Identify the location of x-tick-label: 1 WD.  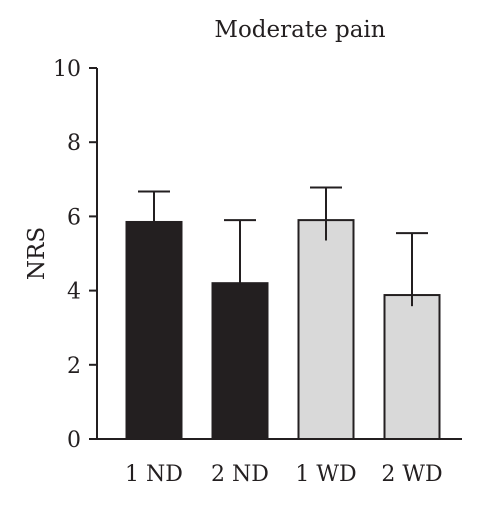
(325, 474).